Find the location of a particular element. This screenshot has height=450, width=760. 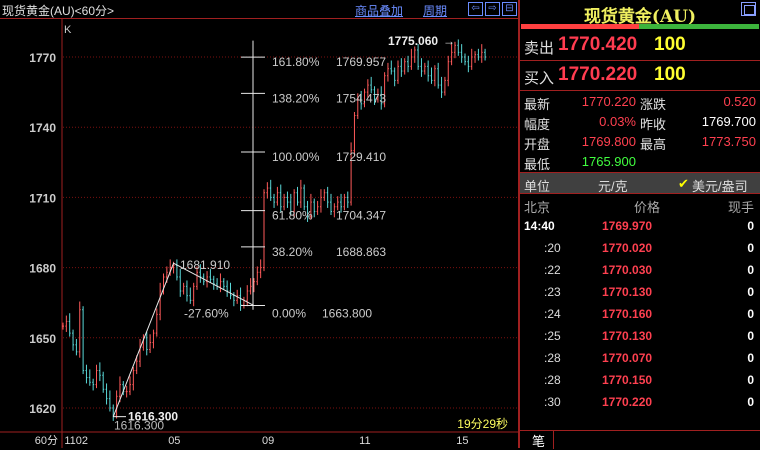

col-volume: 现手 is located at coordinates (740, 207).